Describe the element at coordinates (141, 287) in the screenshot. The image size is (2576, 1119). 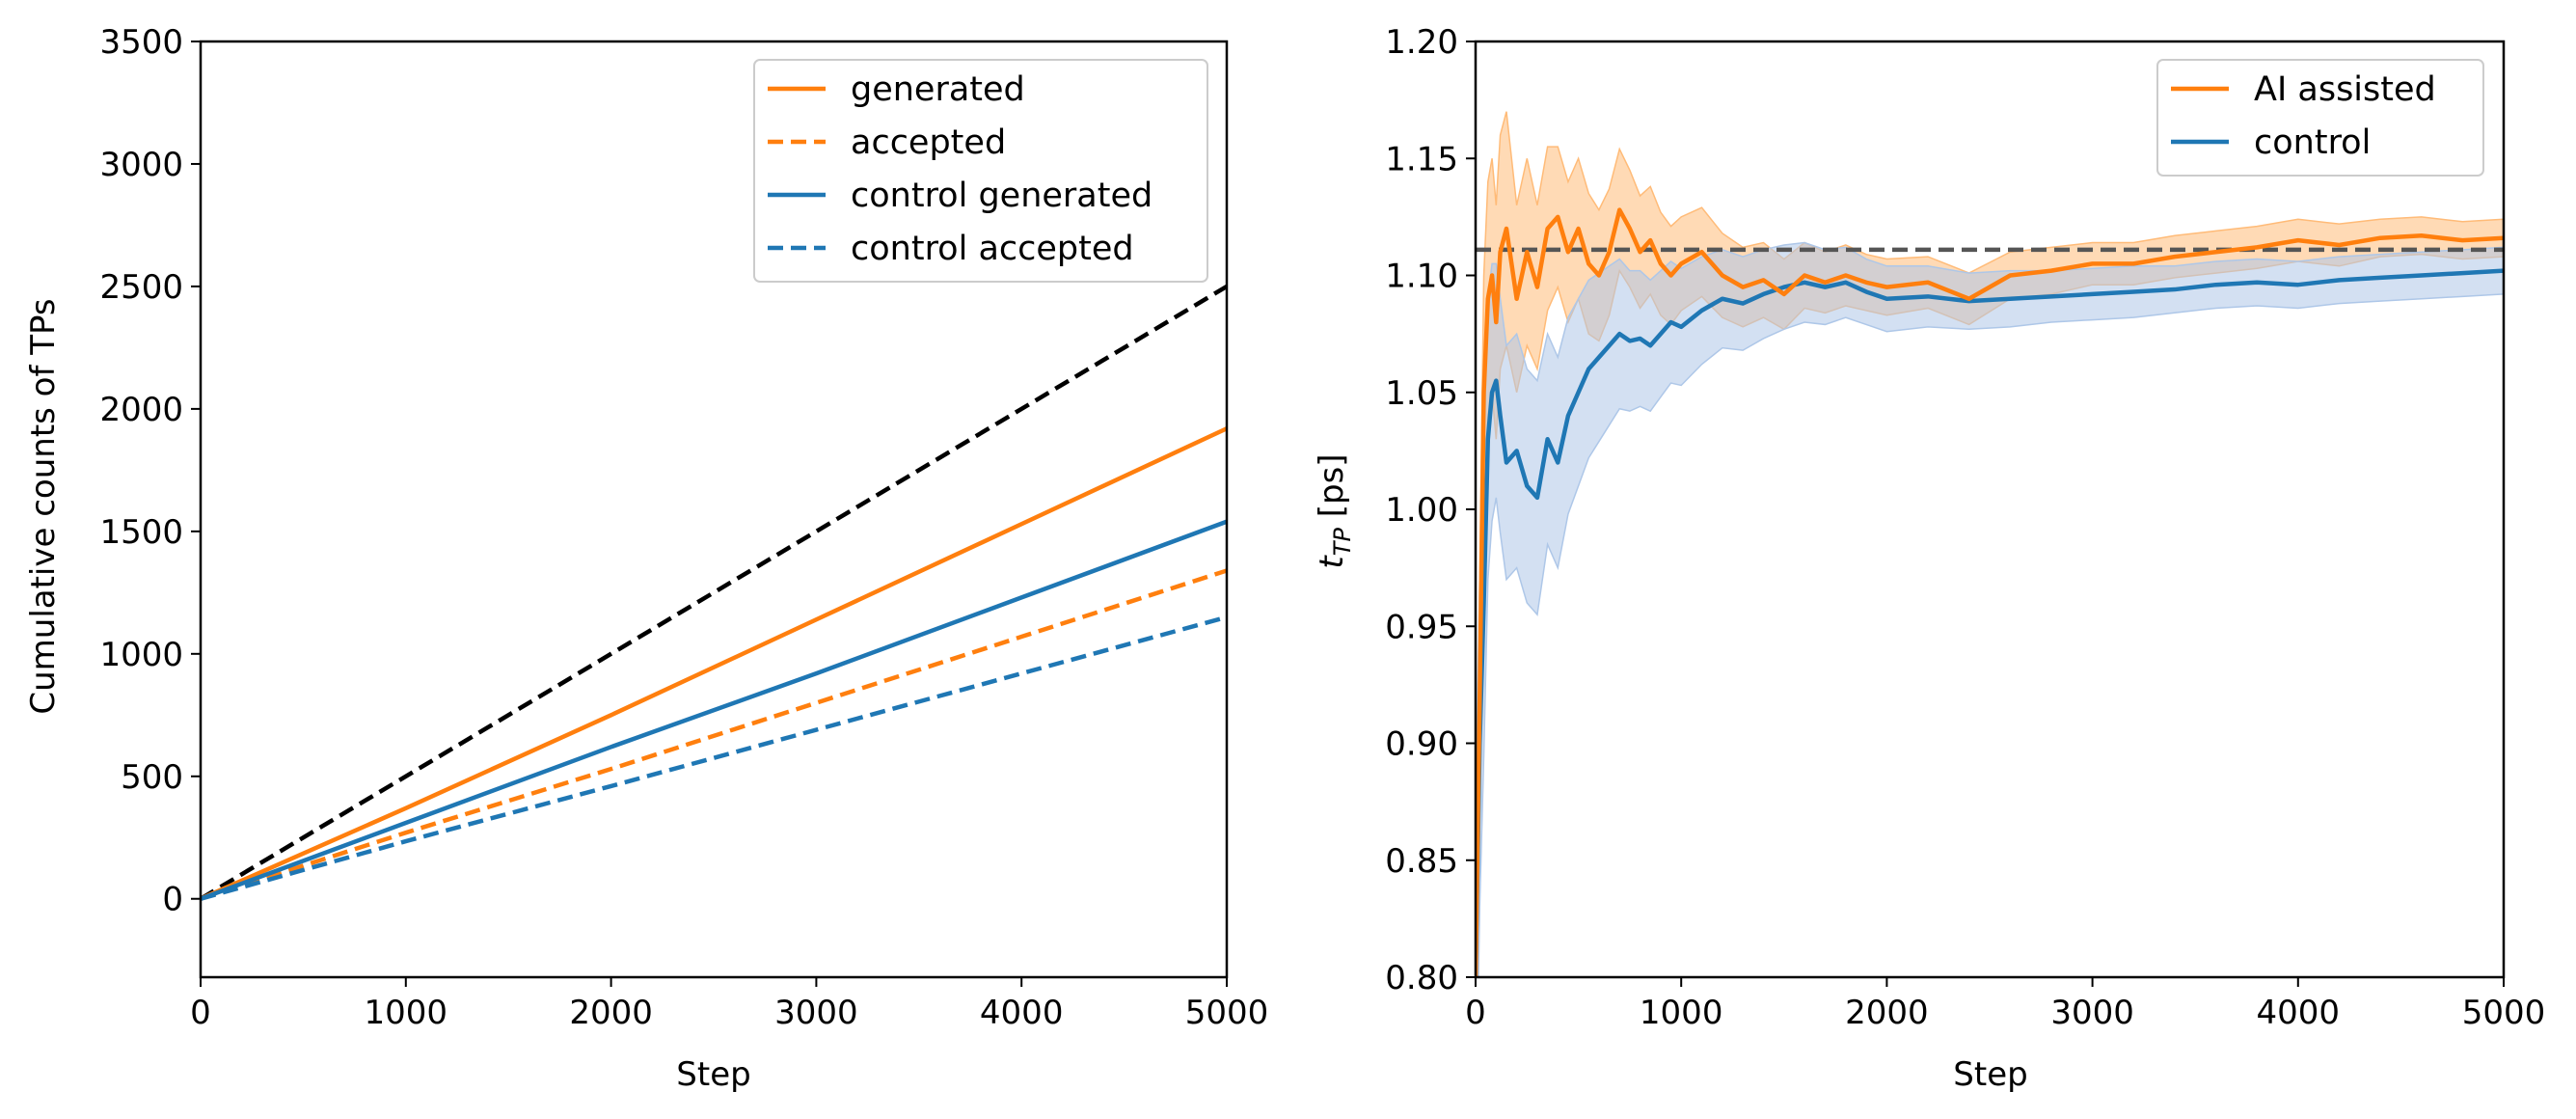
I see `y-tick-label: 2500` at that location.